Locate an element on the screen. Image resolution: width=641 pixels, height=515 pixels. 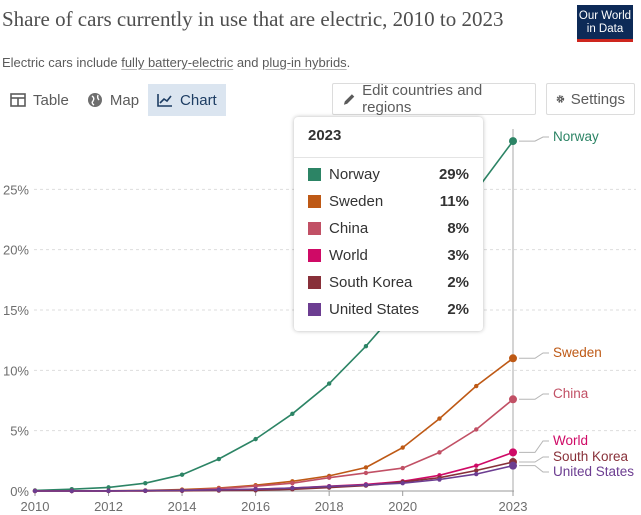
x-tick-label-2010: 2010 is located at coordinates (35, 506).